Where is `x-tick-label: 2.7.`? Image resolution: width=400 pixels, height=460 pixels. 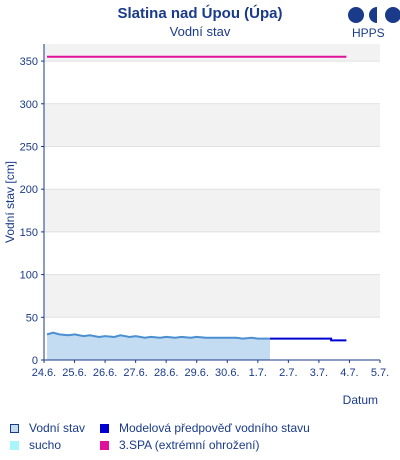
x-tick-label: 2.7. is located at coordinates (288, 373).